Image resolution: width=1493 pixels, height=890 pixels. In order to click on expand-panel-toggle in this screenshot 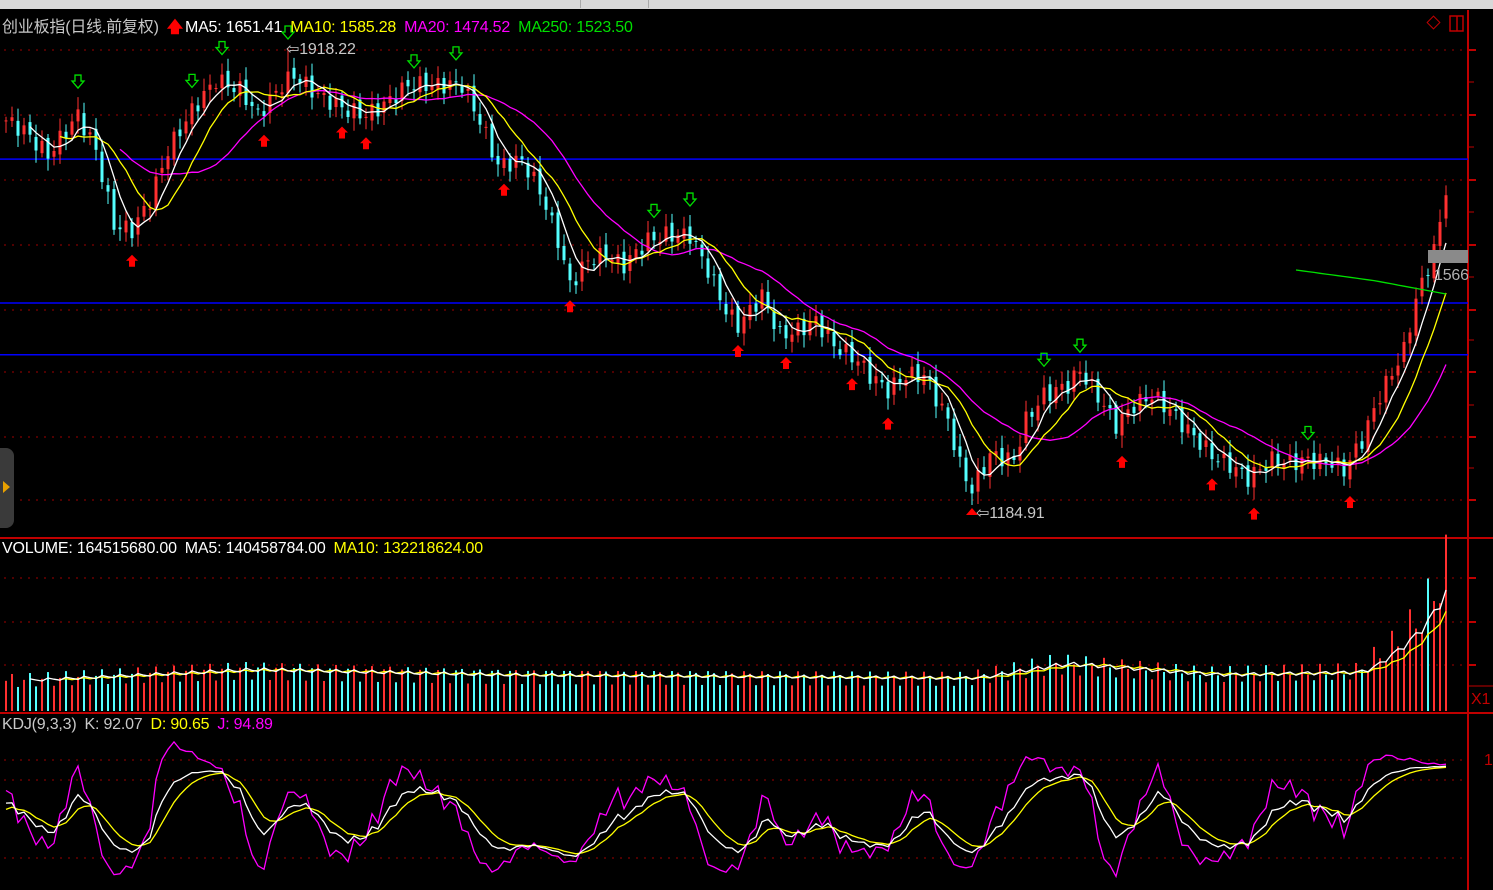, I will do `click(7, 488)`.